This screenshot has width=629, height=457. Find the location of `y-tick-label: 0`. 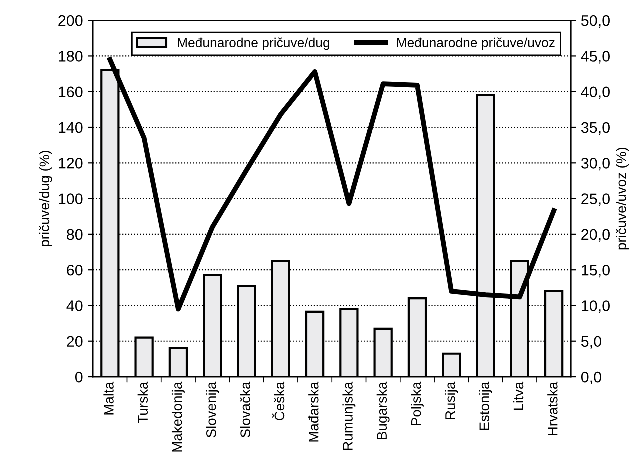

y-tick-label: 0 is located at coordinates (79, 377).